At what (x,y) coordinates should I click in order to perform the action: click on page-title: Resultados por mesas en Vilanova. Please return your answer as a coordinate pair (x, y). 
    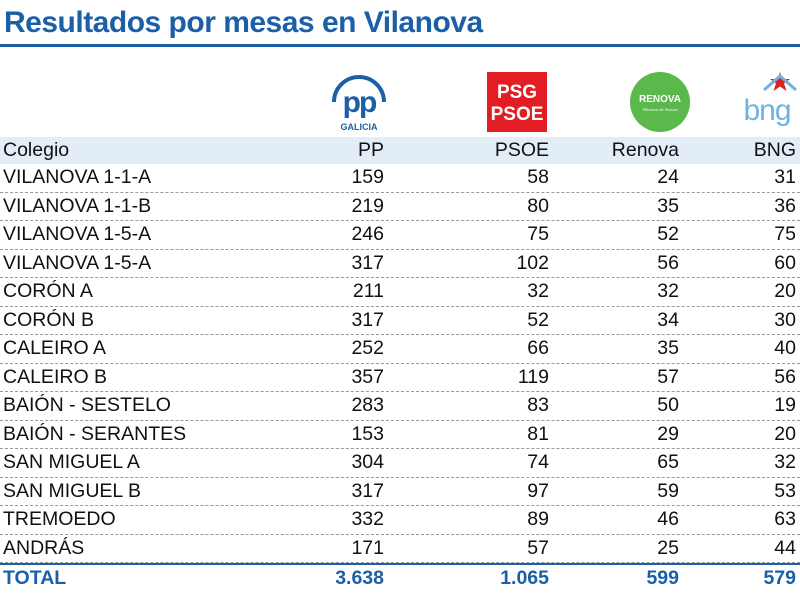
    Looking at the image, I should click on (243, 22).